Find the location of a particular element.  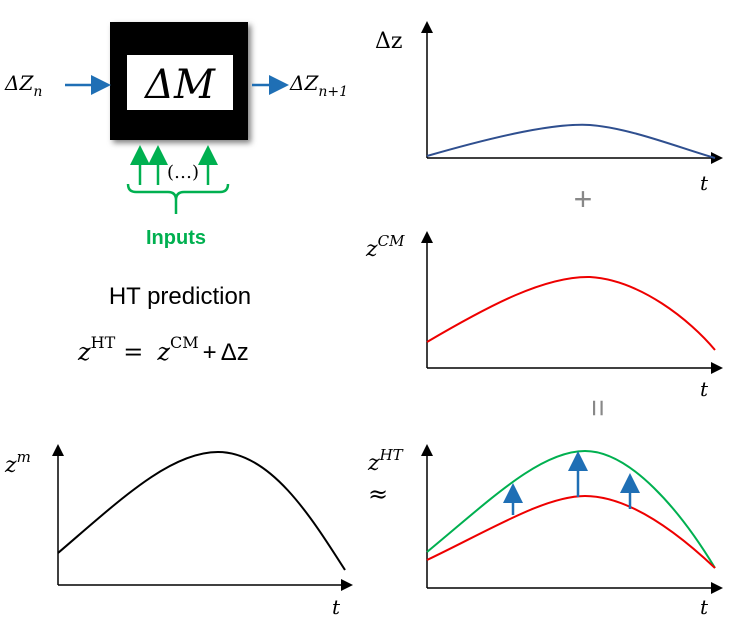

y-label-sup: HT is located at coordinates (391, 455).